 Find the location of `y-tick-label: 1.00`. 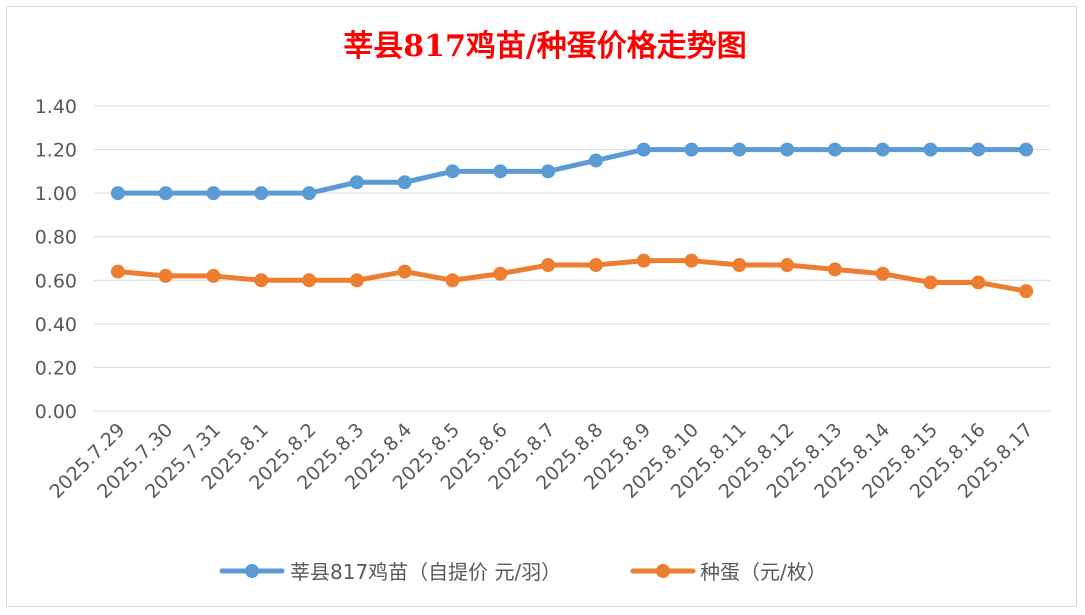

y-tick-label: 1.00 is located at coordinates (56, 194).